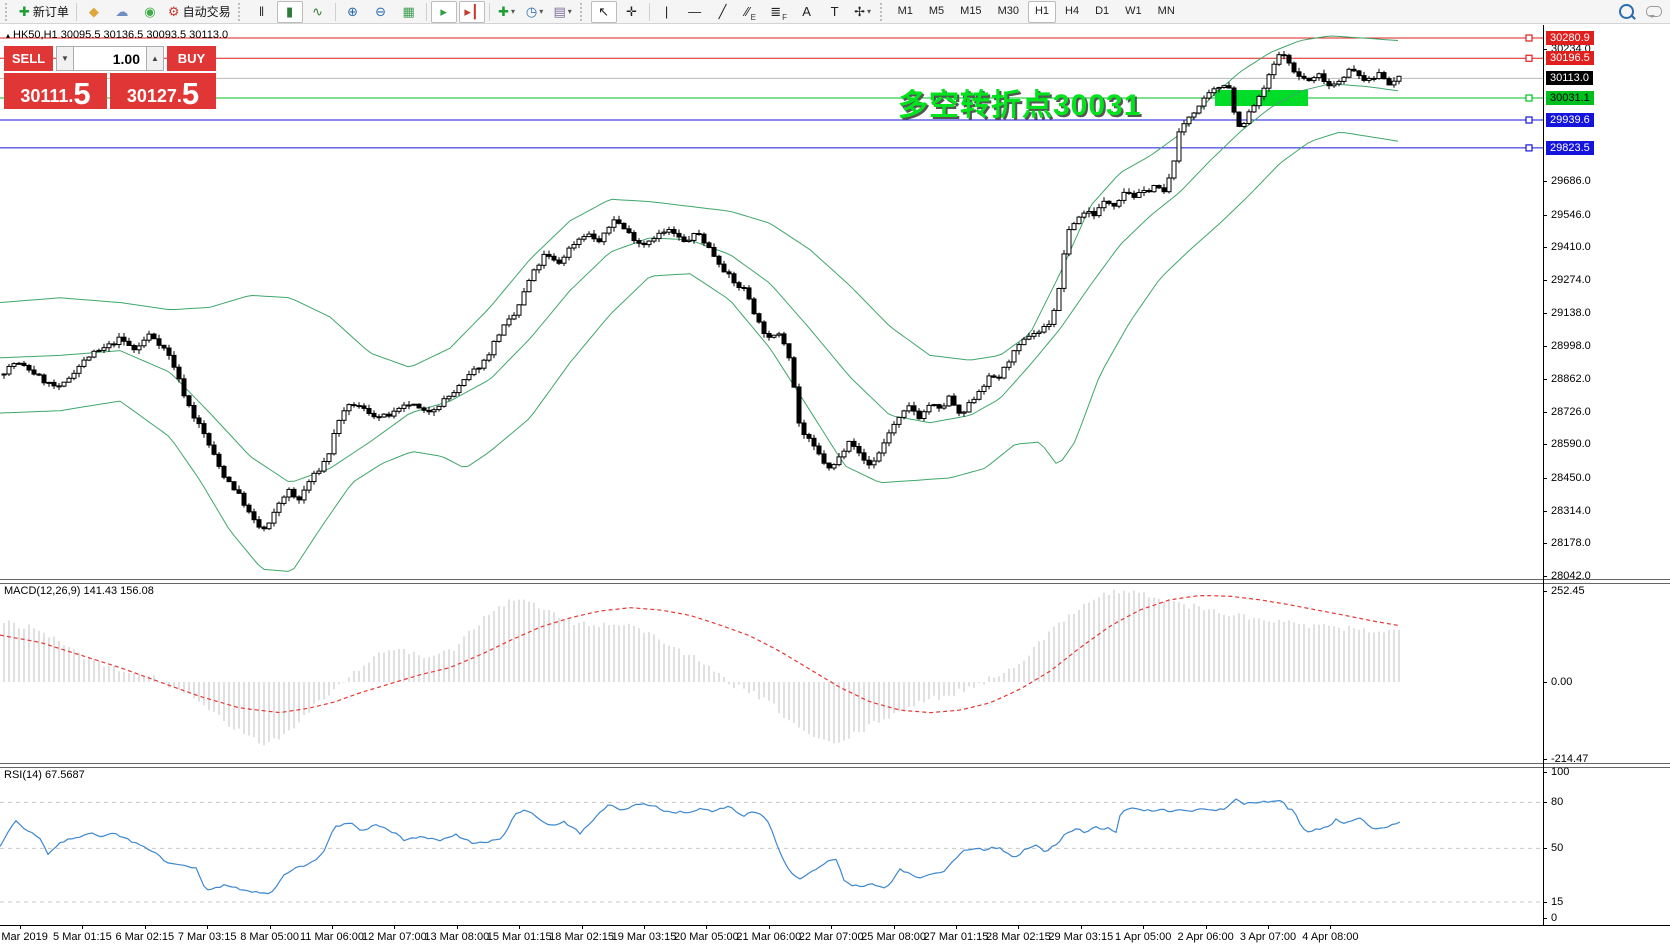  I want to click on text-label-icon: T, so click(835, 12).